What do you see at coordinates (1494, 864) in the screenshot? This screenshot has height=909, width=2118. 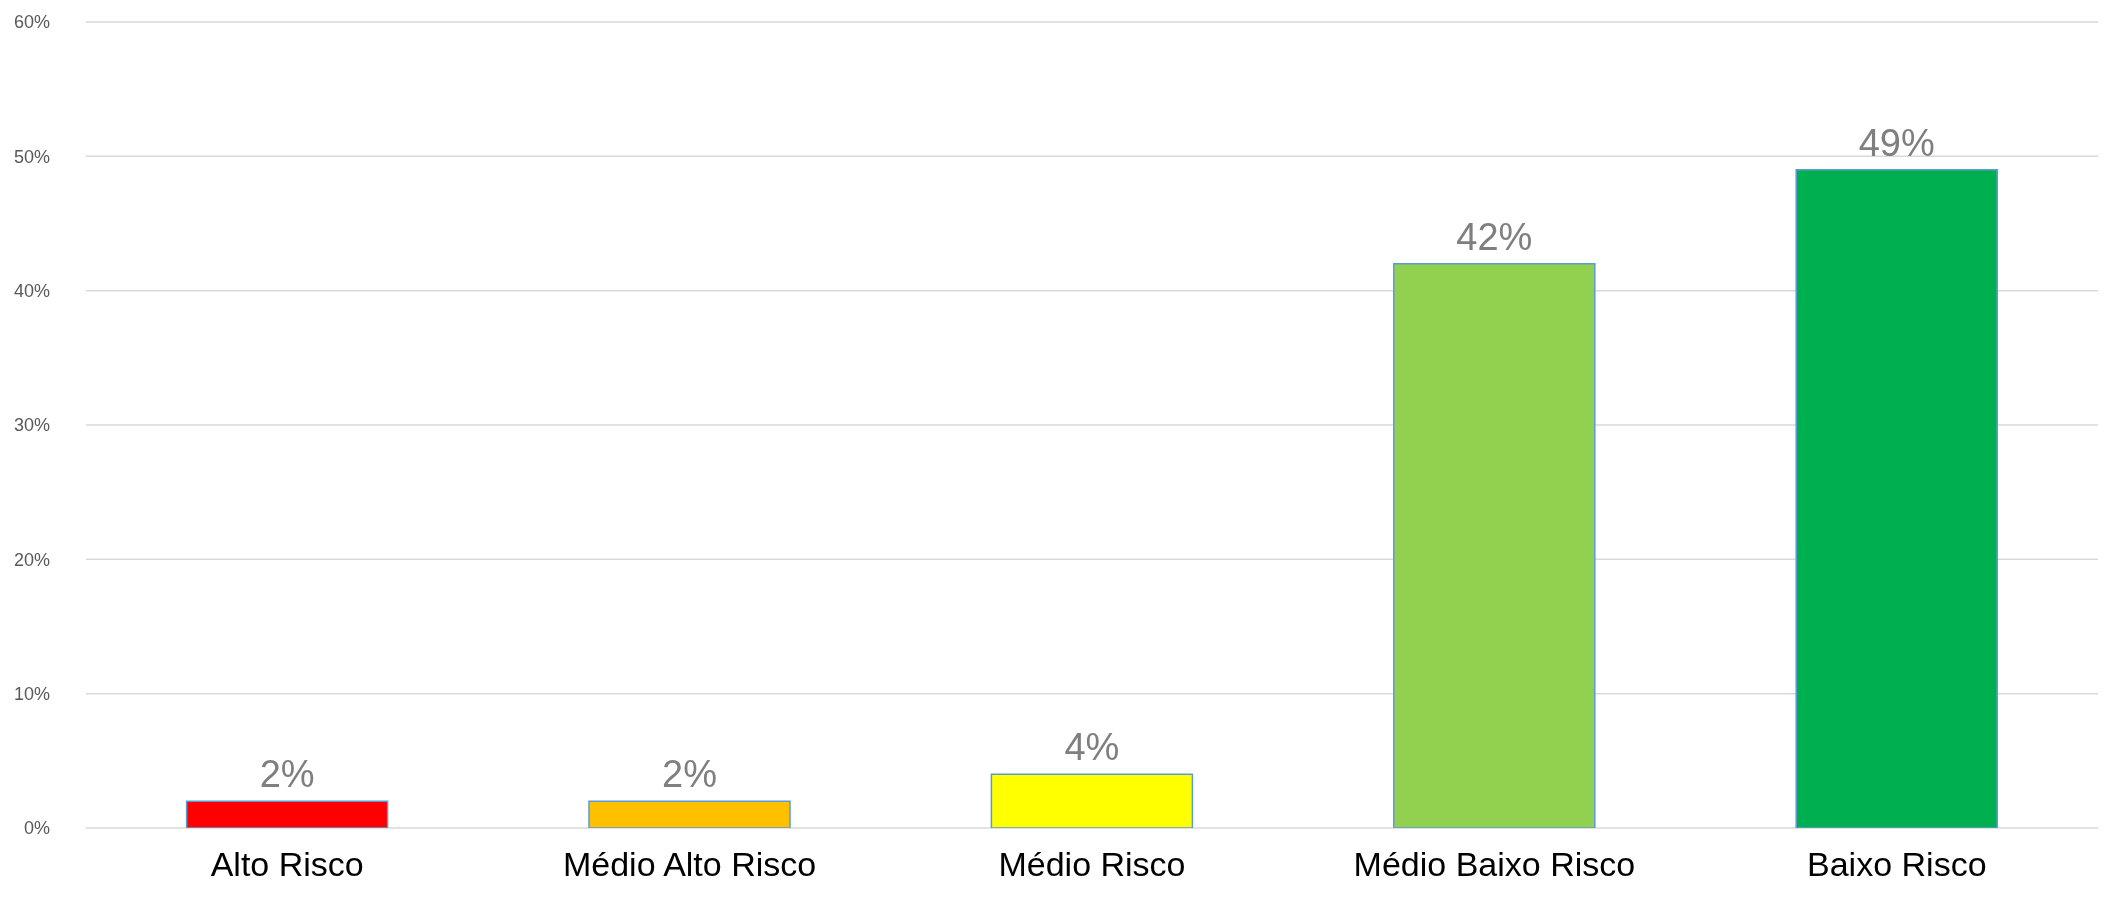 I see `x-tick-label: Médio Baixo Risco` at bounding box center [1494, 864].